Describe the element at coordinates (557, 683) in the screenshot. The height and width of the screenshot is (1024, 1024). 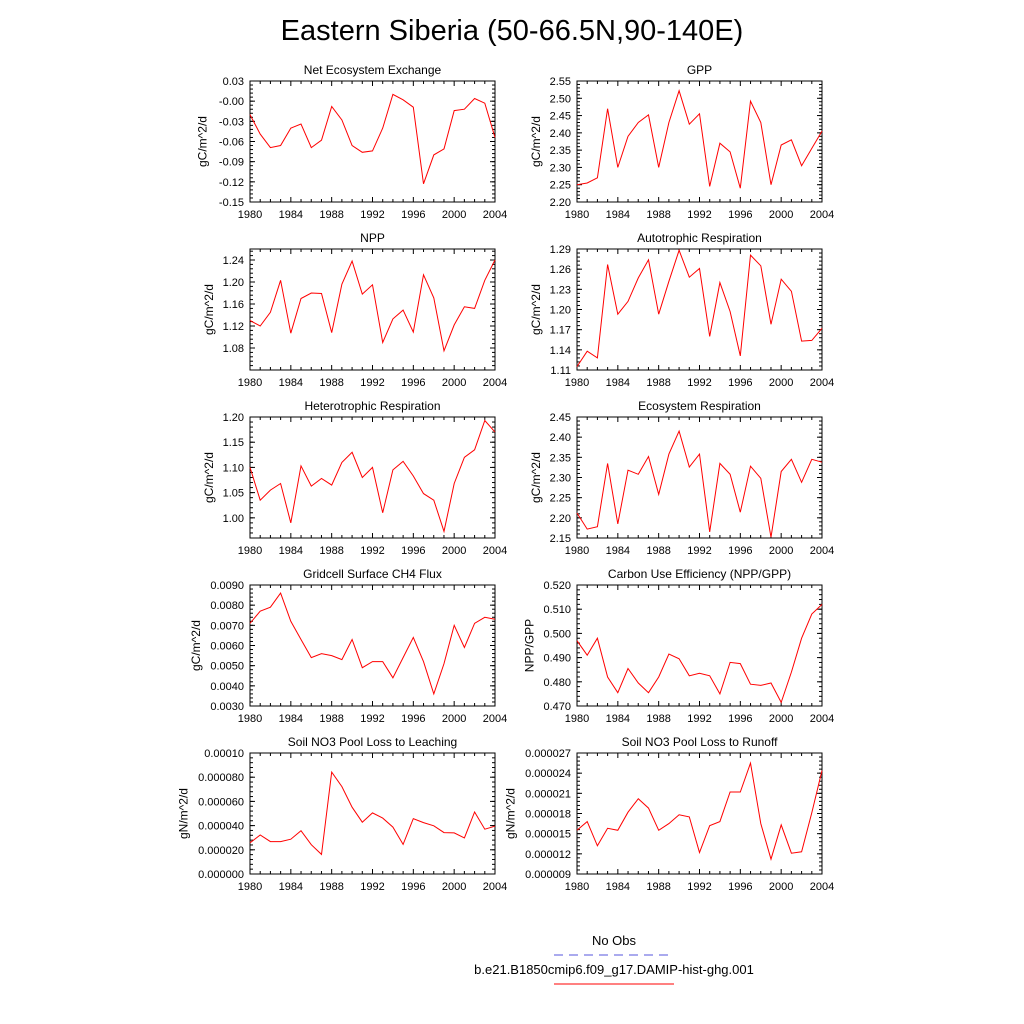
I see `y-tick-label: 0.480` at that location.